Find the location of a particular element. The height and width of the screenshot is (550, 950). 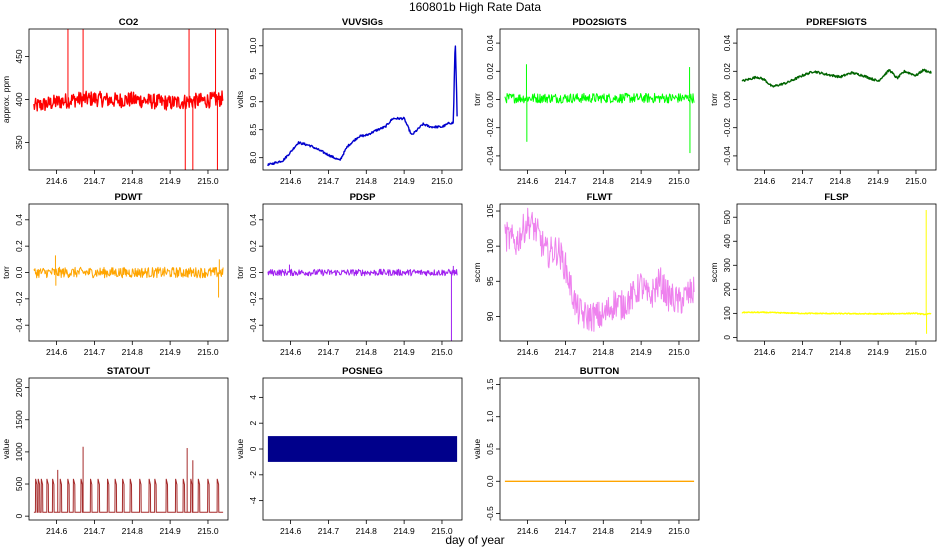

y-tick-label: 450 is located at coordinates (19, 56).